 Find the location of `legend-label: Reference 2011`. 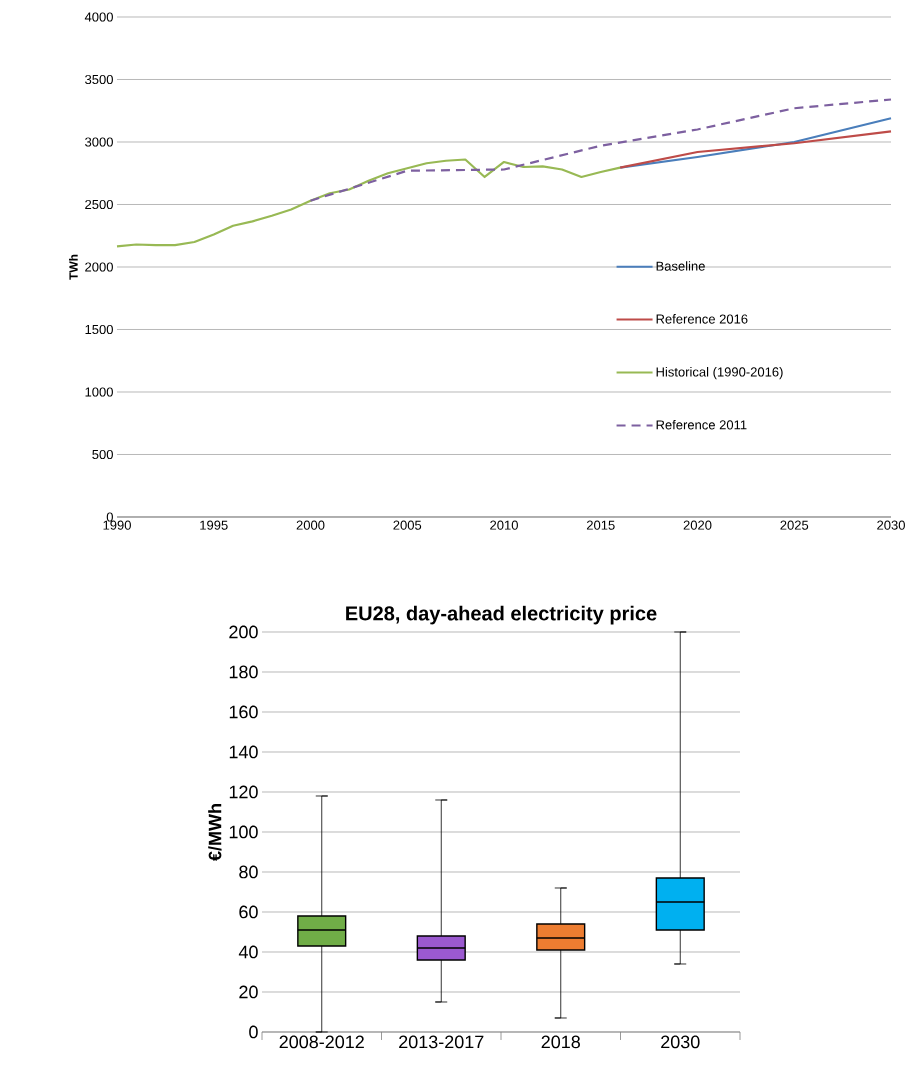

legend-label: Reference 2011 is located at coordinates (701, 424).